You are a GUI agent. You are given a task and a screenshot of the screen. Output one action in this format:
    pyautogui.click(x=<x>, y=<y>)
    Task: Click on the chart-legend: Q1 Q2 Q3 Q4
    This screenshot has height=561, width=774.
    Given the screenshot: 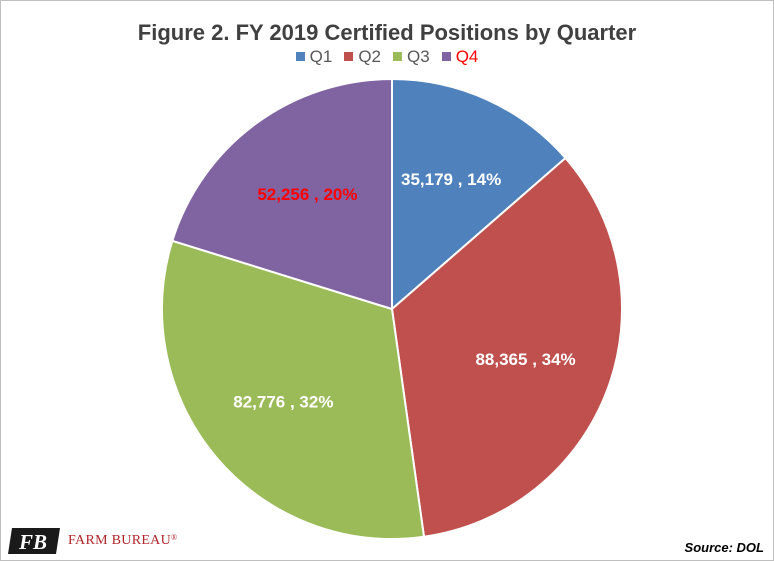 What is the action you would take?
    pyautogui.click(x=387, y=57)
    